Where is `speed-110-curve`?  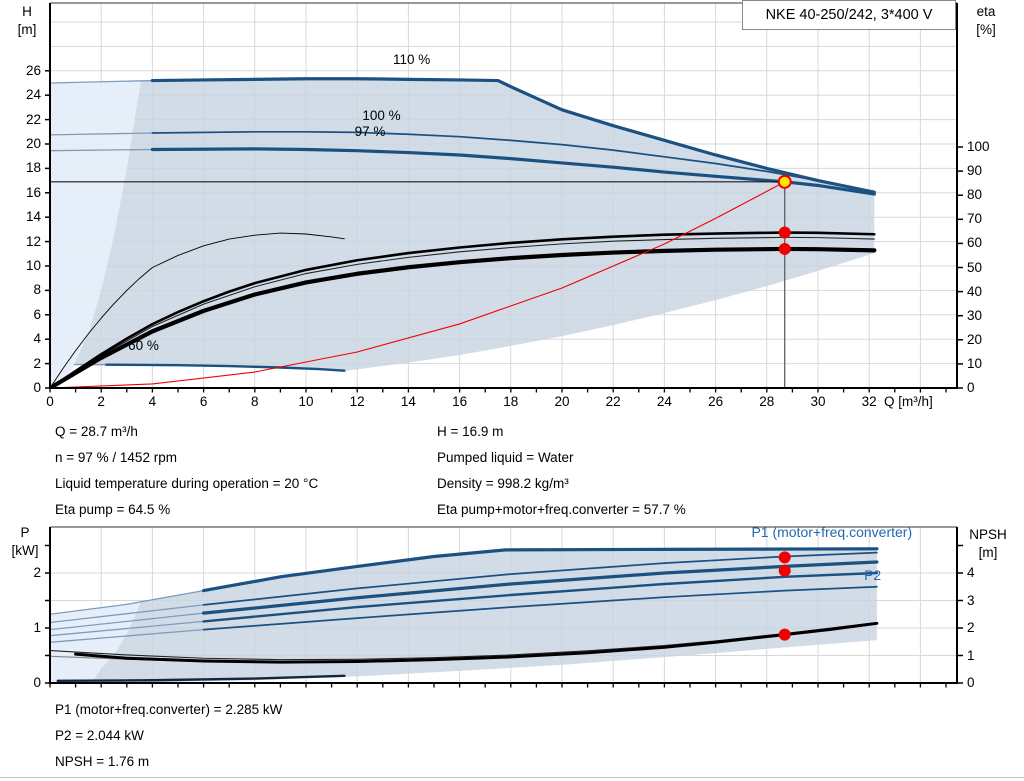
speed-110-curve is located at coordinates (513, 135).